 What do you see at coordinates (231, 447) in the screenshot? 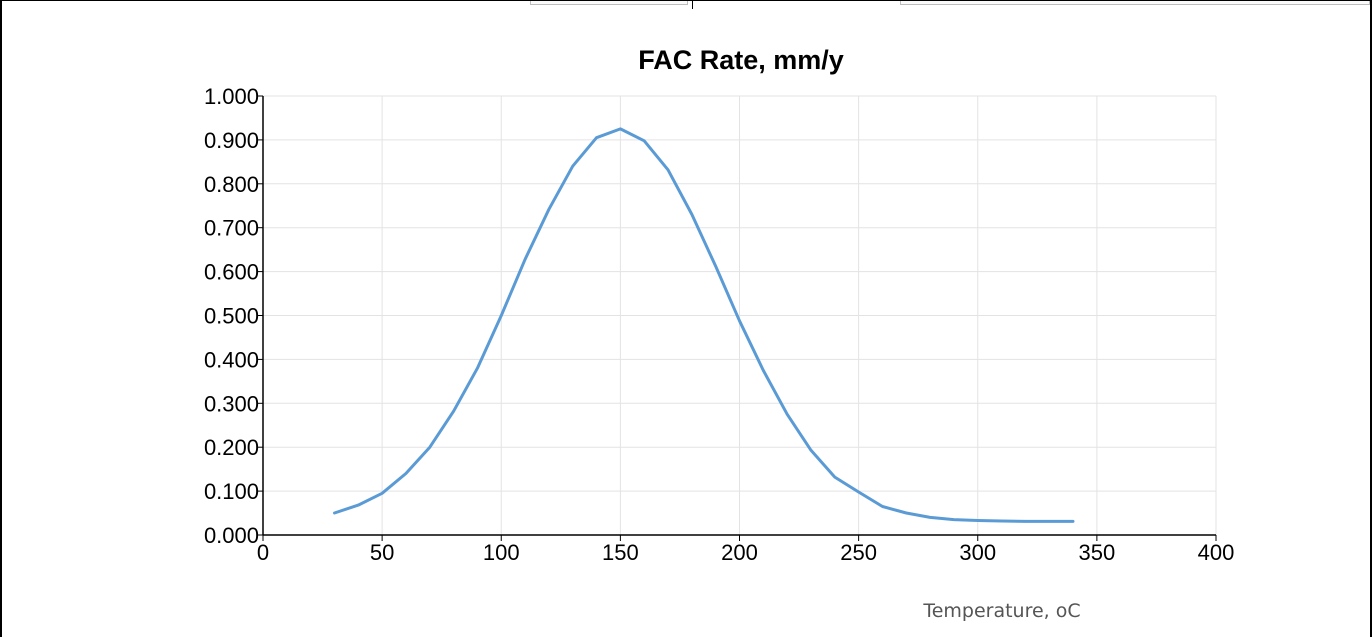
I see `y-tick-label: 0.200` at bounding box center [231, 447].